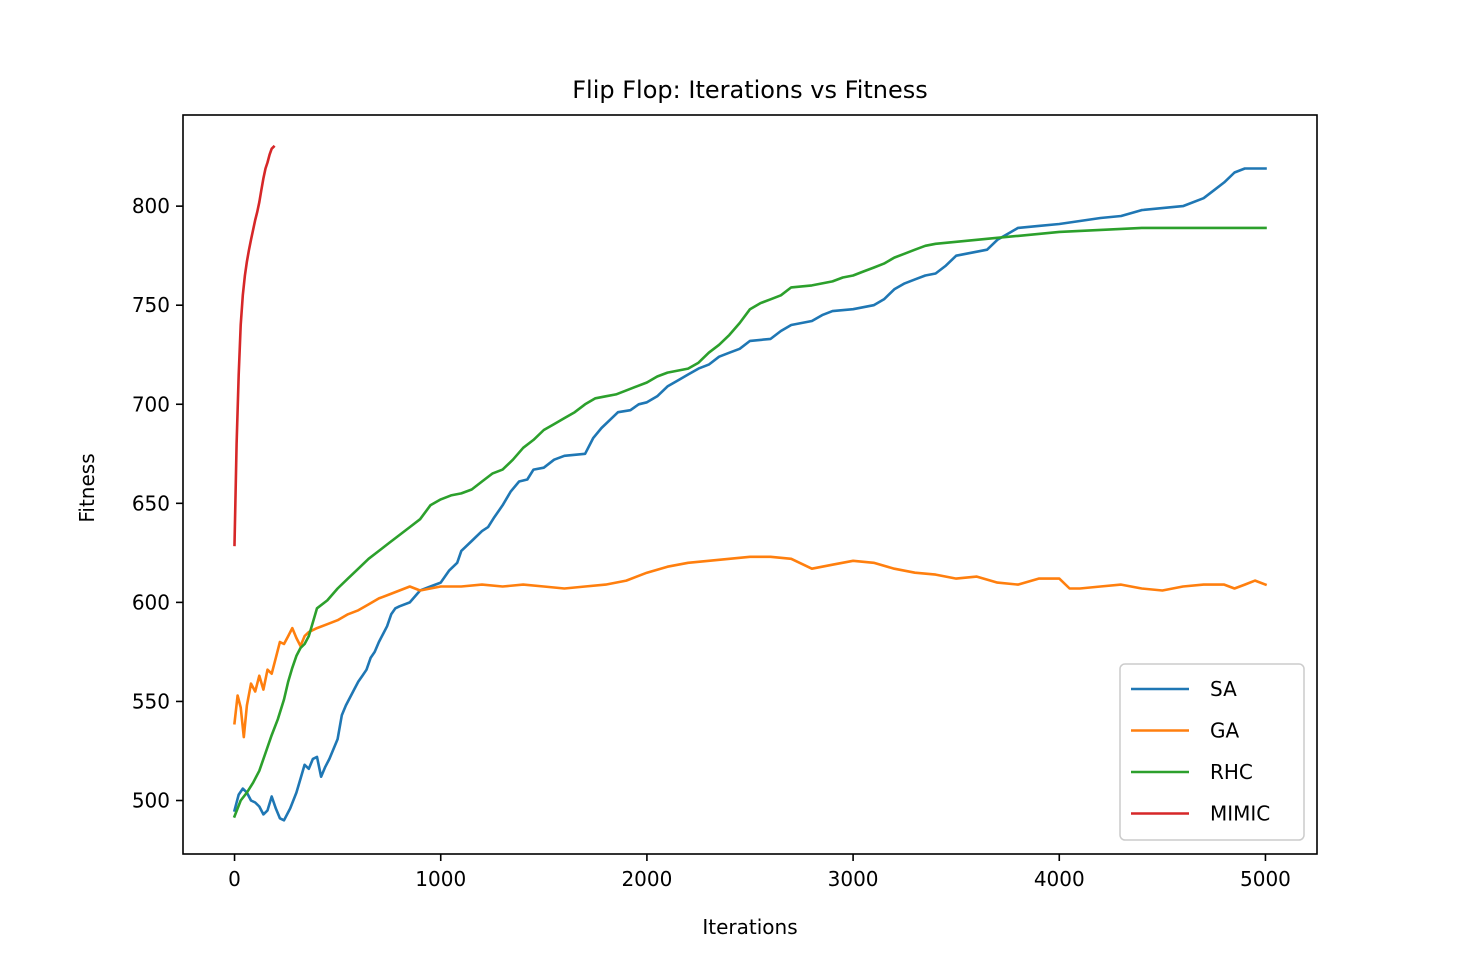 This screenshot has height=960, width=1464. What do you see at coordinates (750, 90) in the screenshot?
I see `chart-title: Flip Flop: Iterations vs Fitness` at bounding box center [750, 90].